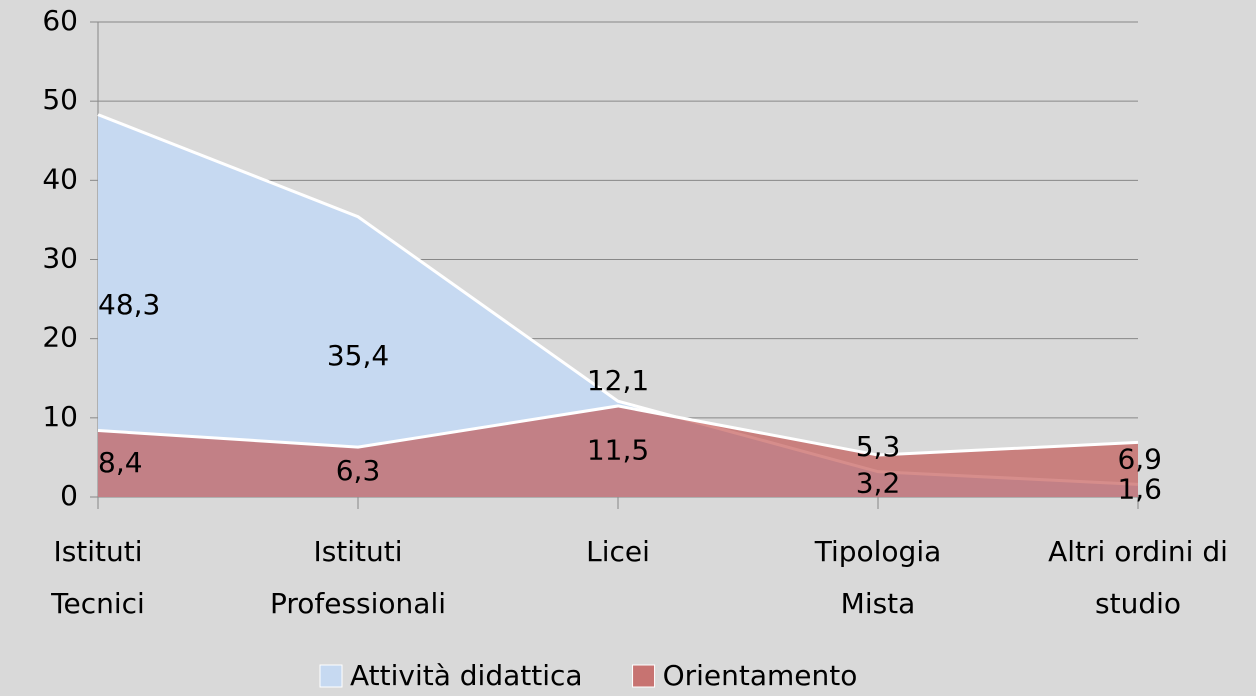 Image resolution: width=1256 pixels, height=696 pixels. I want to click on data-label: 1,6, so click(1139, 489).